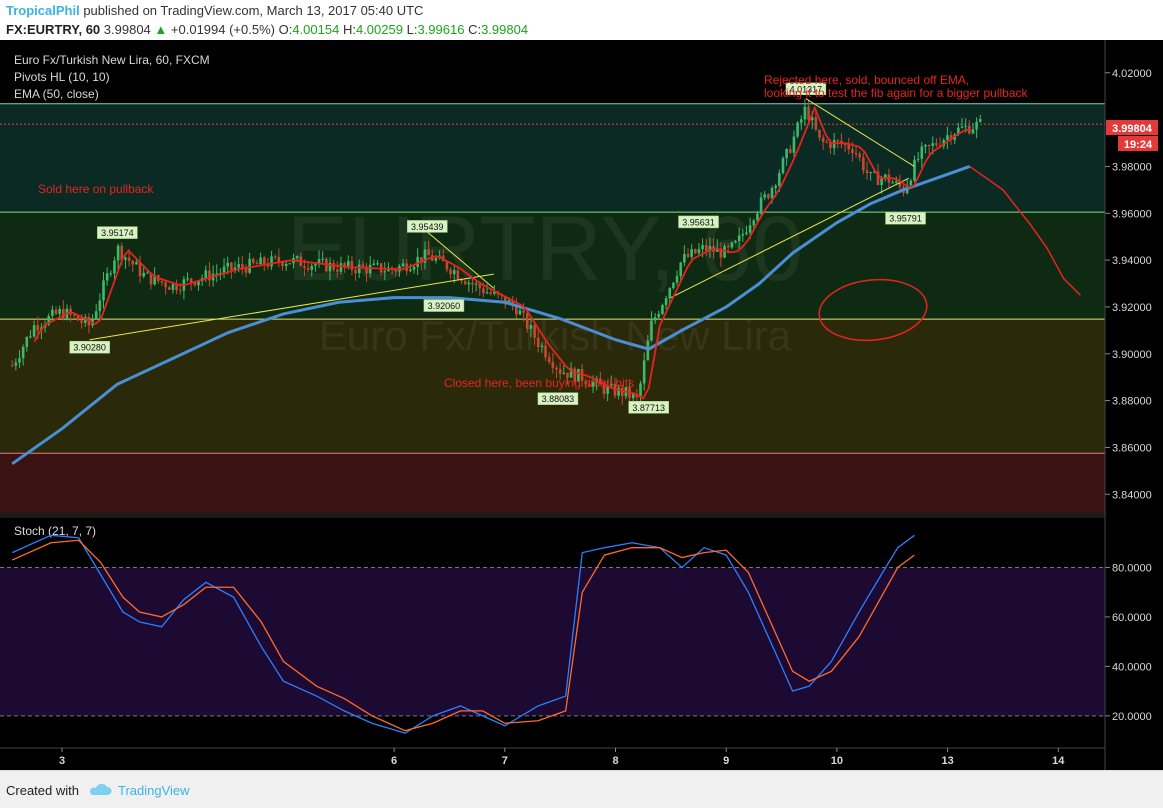 Image resolution: width=1163 pixels, height=808 pixels. I want to click on low-value: 3.99616, so click(440, 29).